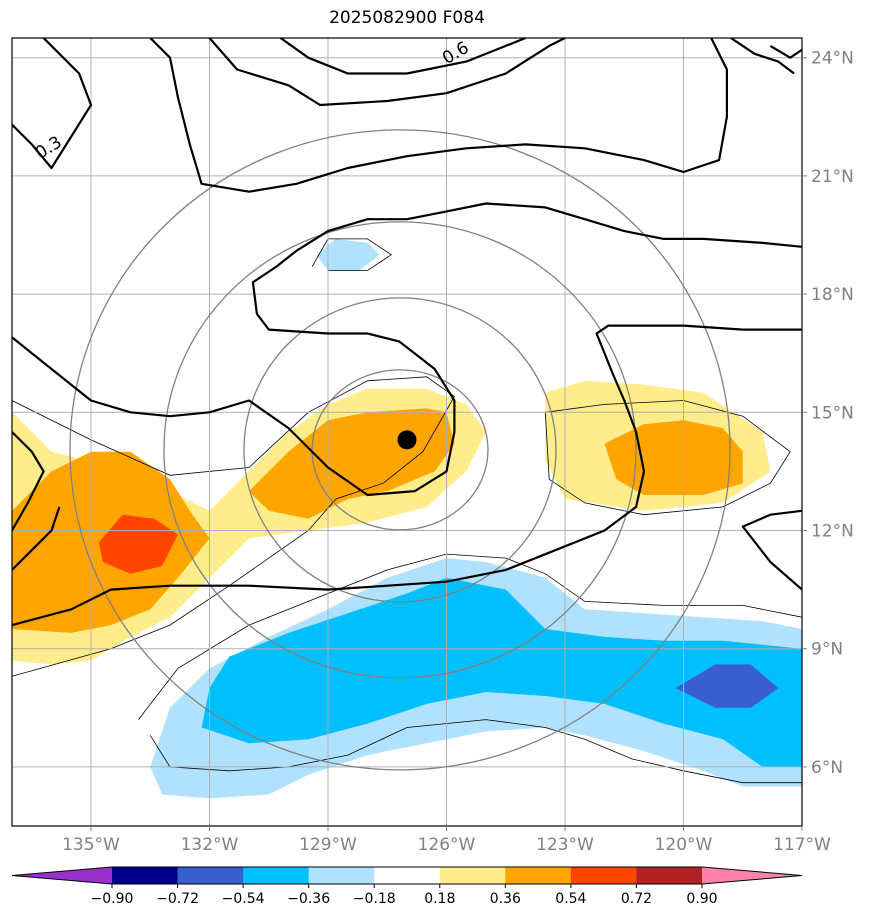 This screenshot has height=924, width=873. What do you see at coordinates (684, 845) in the screenshot?
I see `lon-tick-label-5: 120°W` at bounding box center [684, 845].